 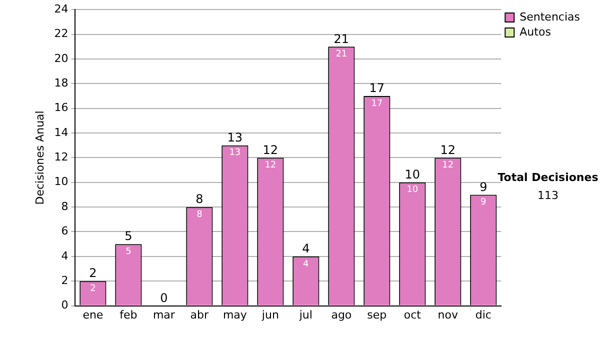 What do you see at coordinates (483, 203) in the screenshot?
I see `data-label: 9` at bounding box center [483, 203].